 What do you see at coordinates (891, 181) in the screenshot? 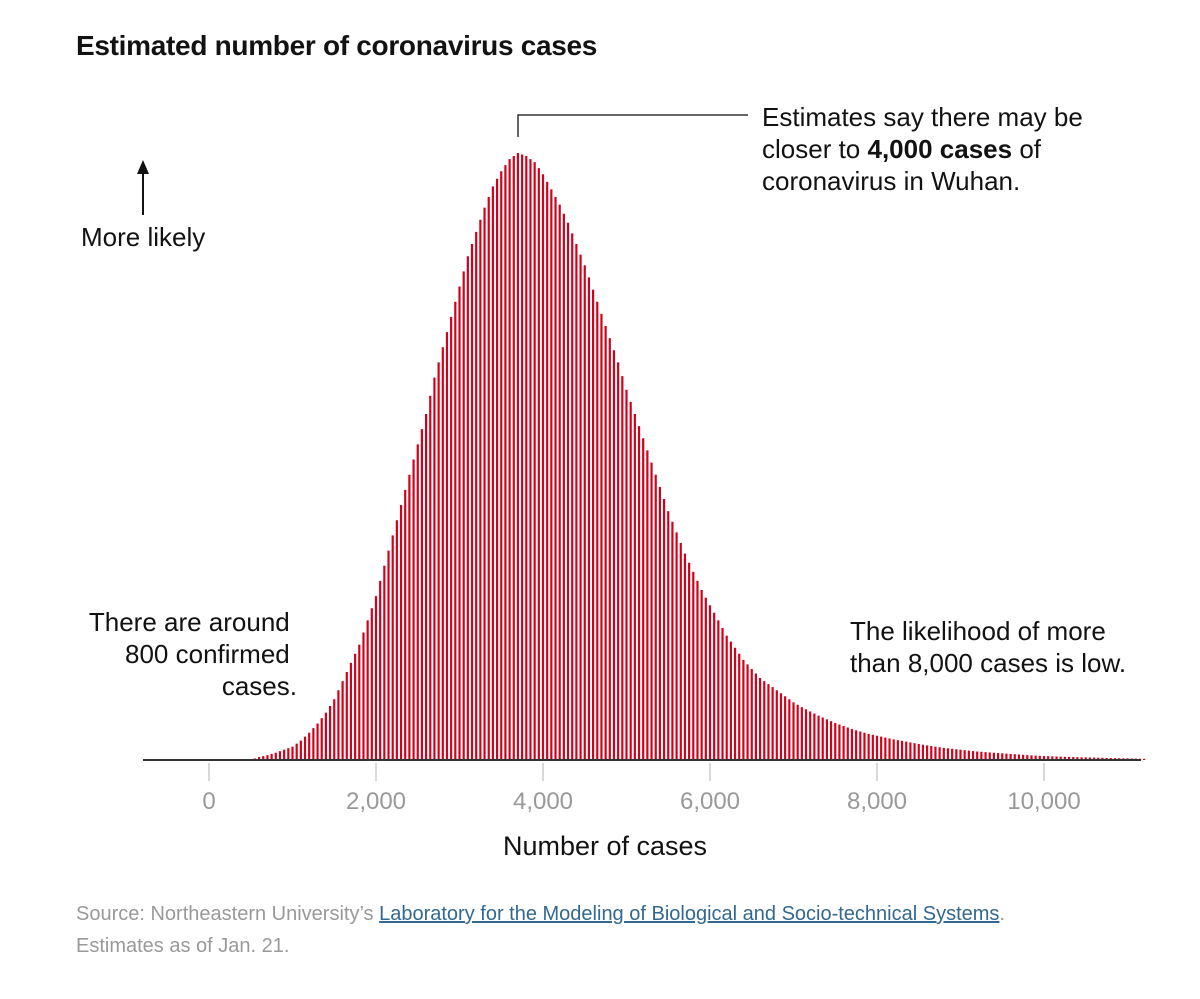
I see `peak-line-3: coronavirus in Wuhan.` at bounding box center [891, 181].